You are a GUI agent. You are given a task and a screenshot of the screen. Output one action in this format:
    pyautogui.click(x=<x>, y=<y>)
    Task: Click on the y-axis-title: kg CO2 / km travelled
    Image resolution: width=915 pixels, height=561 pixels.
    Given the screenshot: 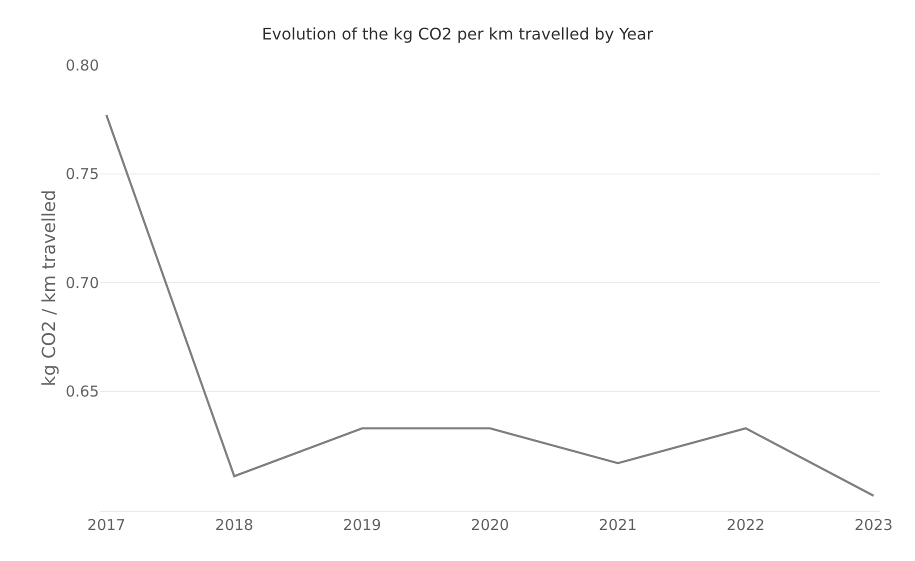 What is the action you would take?
    pyautogui.click(x=49, y=288)
    